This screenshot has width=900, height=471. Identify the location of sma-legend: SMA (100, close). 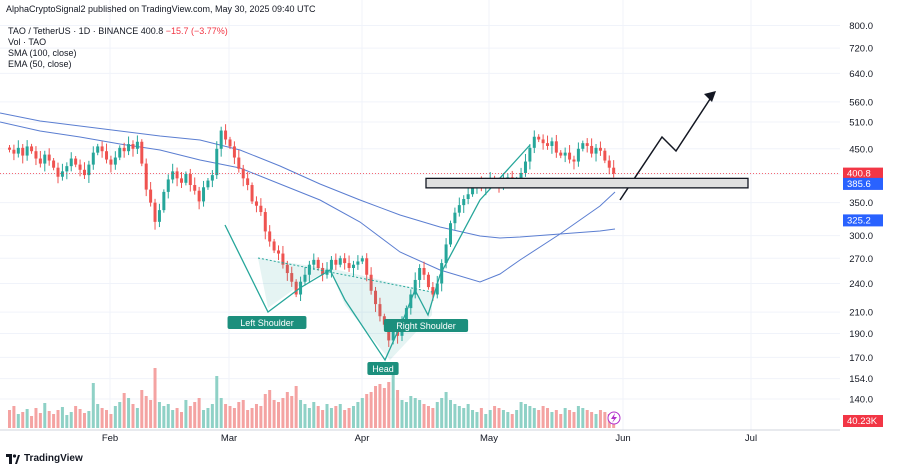
(42, 53).